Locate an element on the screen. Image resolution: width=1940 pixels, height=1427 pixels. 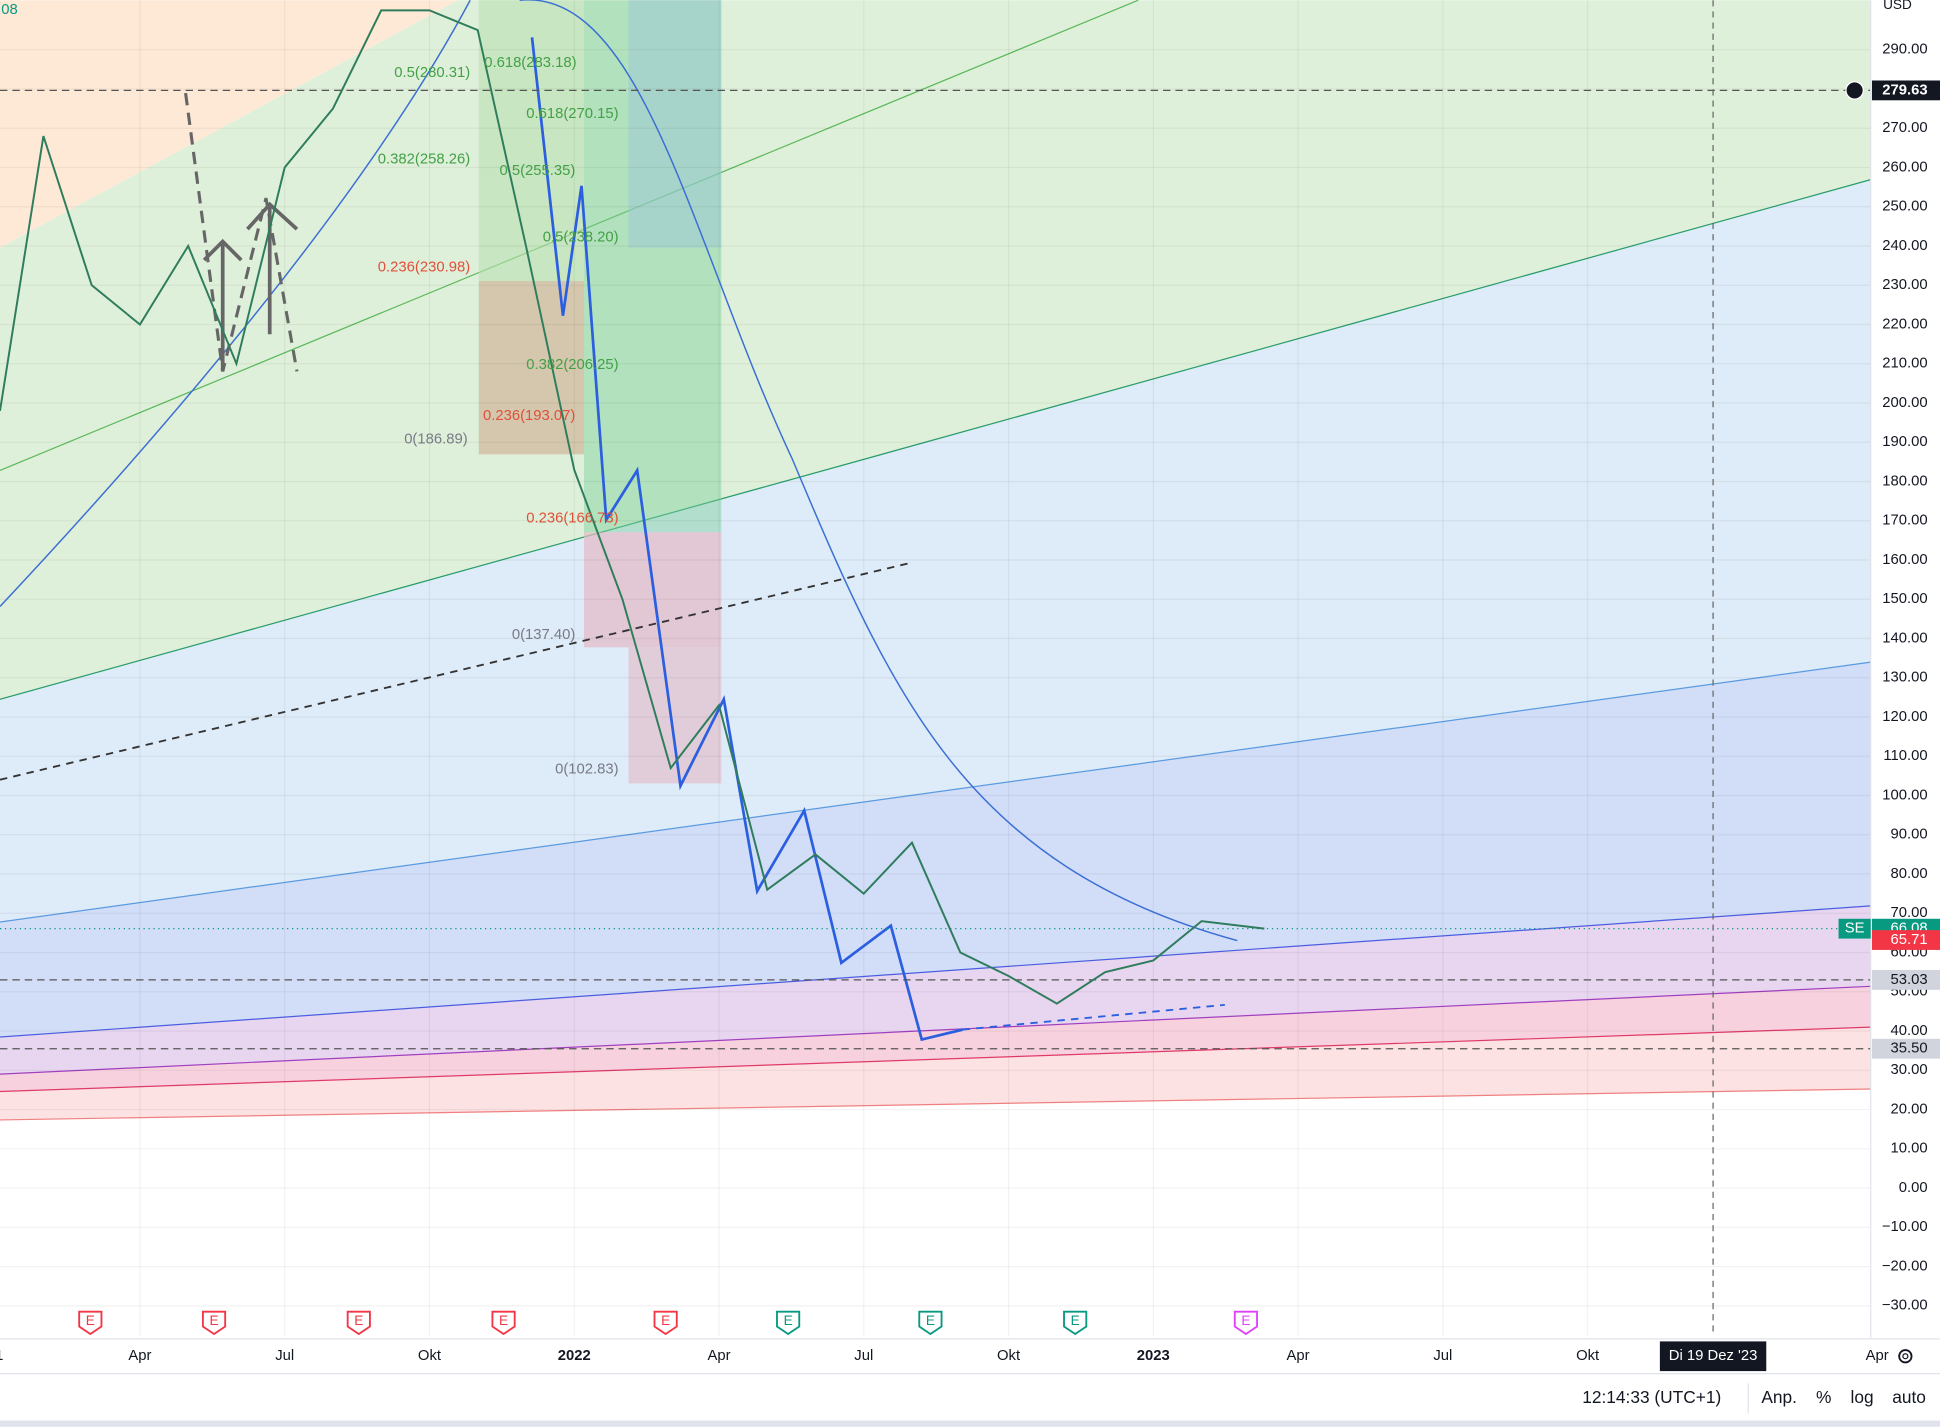
fib-label: 0.5(255.35) is located at coordinates (537, 171).